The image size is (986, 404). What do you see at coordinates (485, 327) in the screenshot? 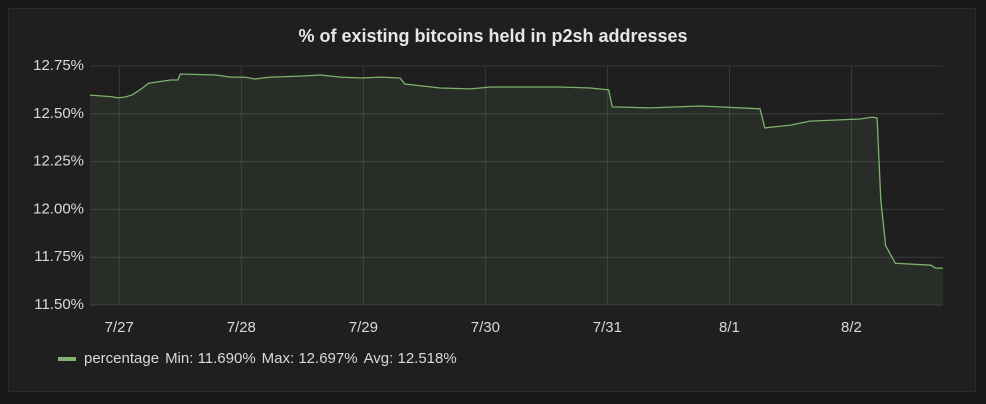
I see `x-tick-label: 7/30` at bounding box center [485, 327].